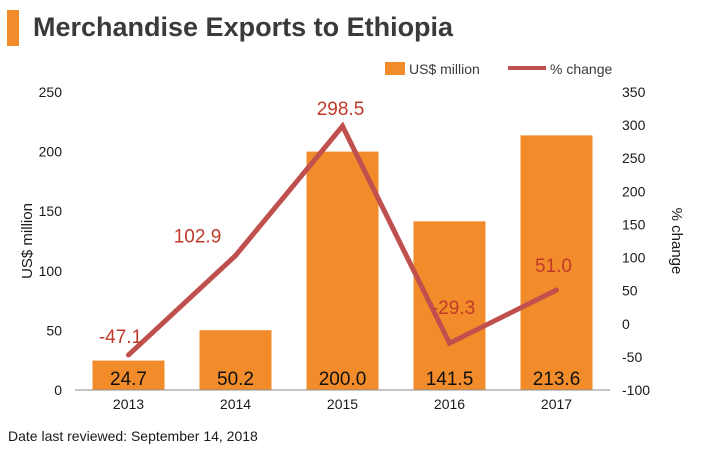 The width and height of the screenshot is (702, 450). Describe the element at coordinates (342, 270) in the screenshot. I see `bar-2015` at that location.